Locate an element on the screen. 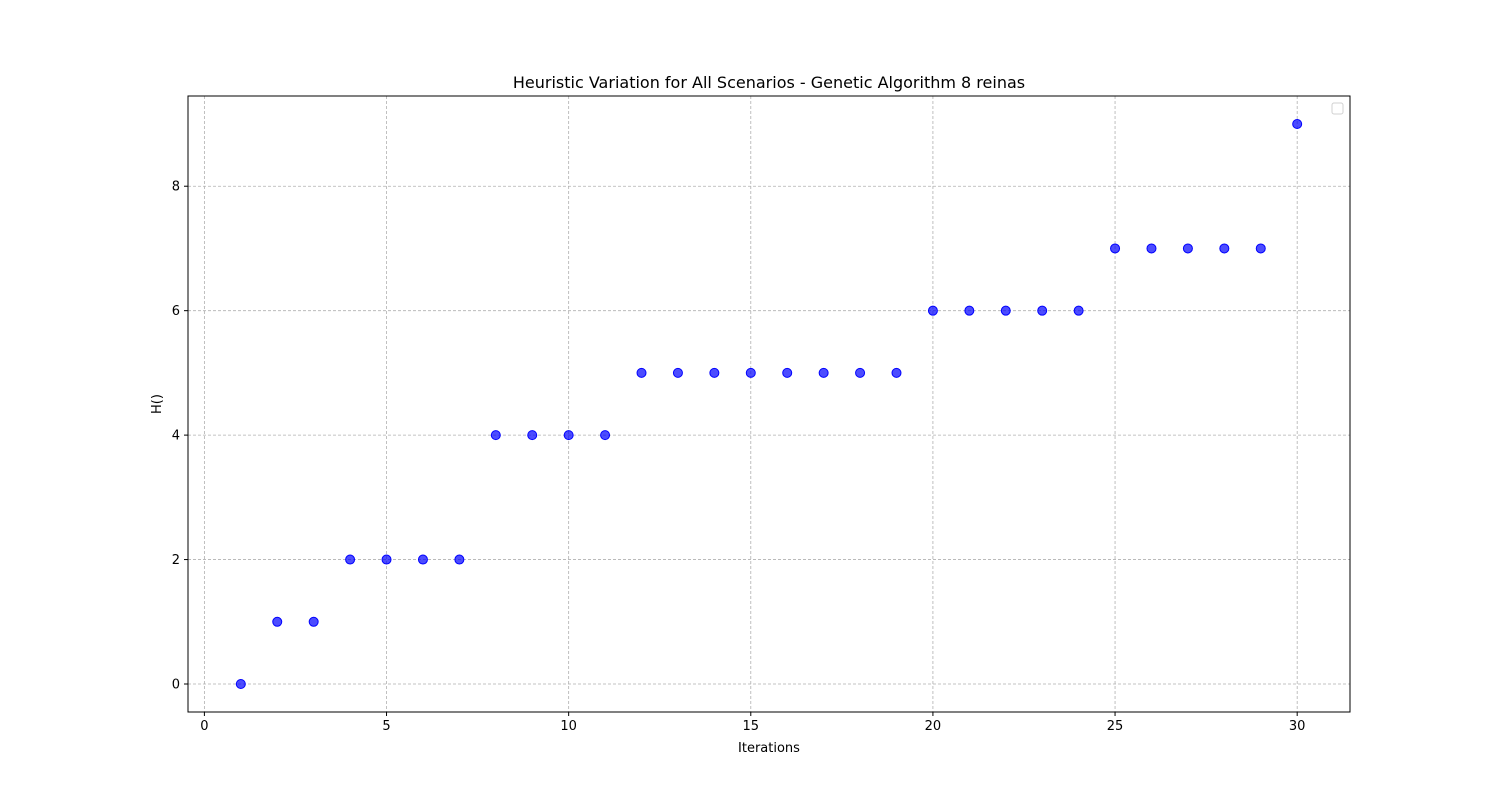  y-tick-label: 2 is located at coordinates (176, 560).